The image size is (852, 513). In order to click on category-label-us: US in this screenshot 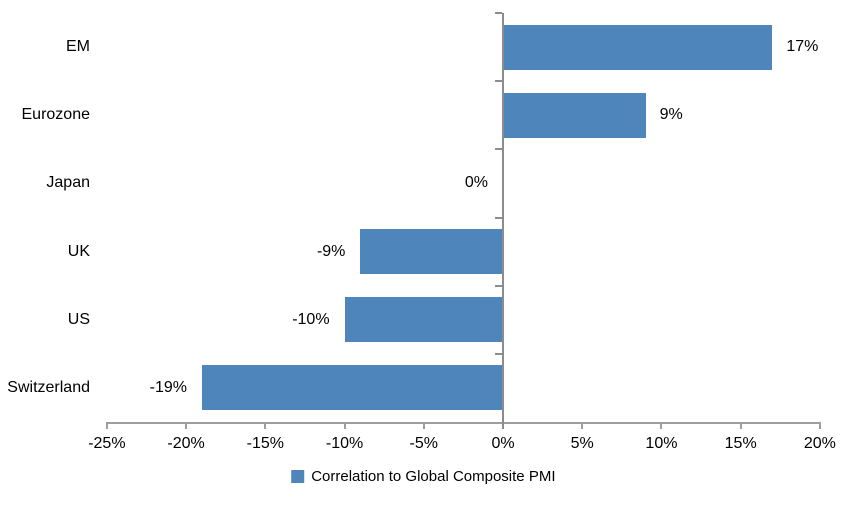, I will do `click(78, 319)`.